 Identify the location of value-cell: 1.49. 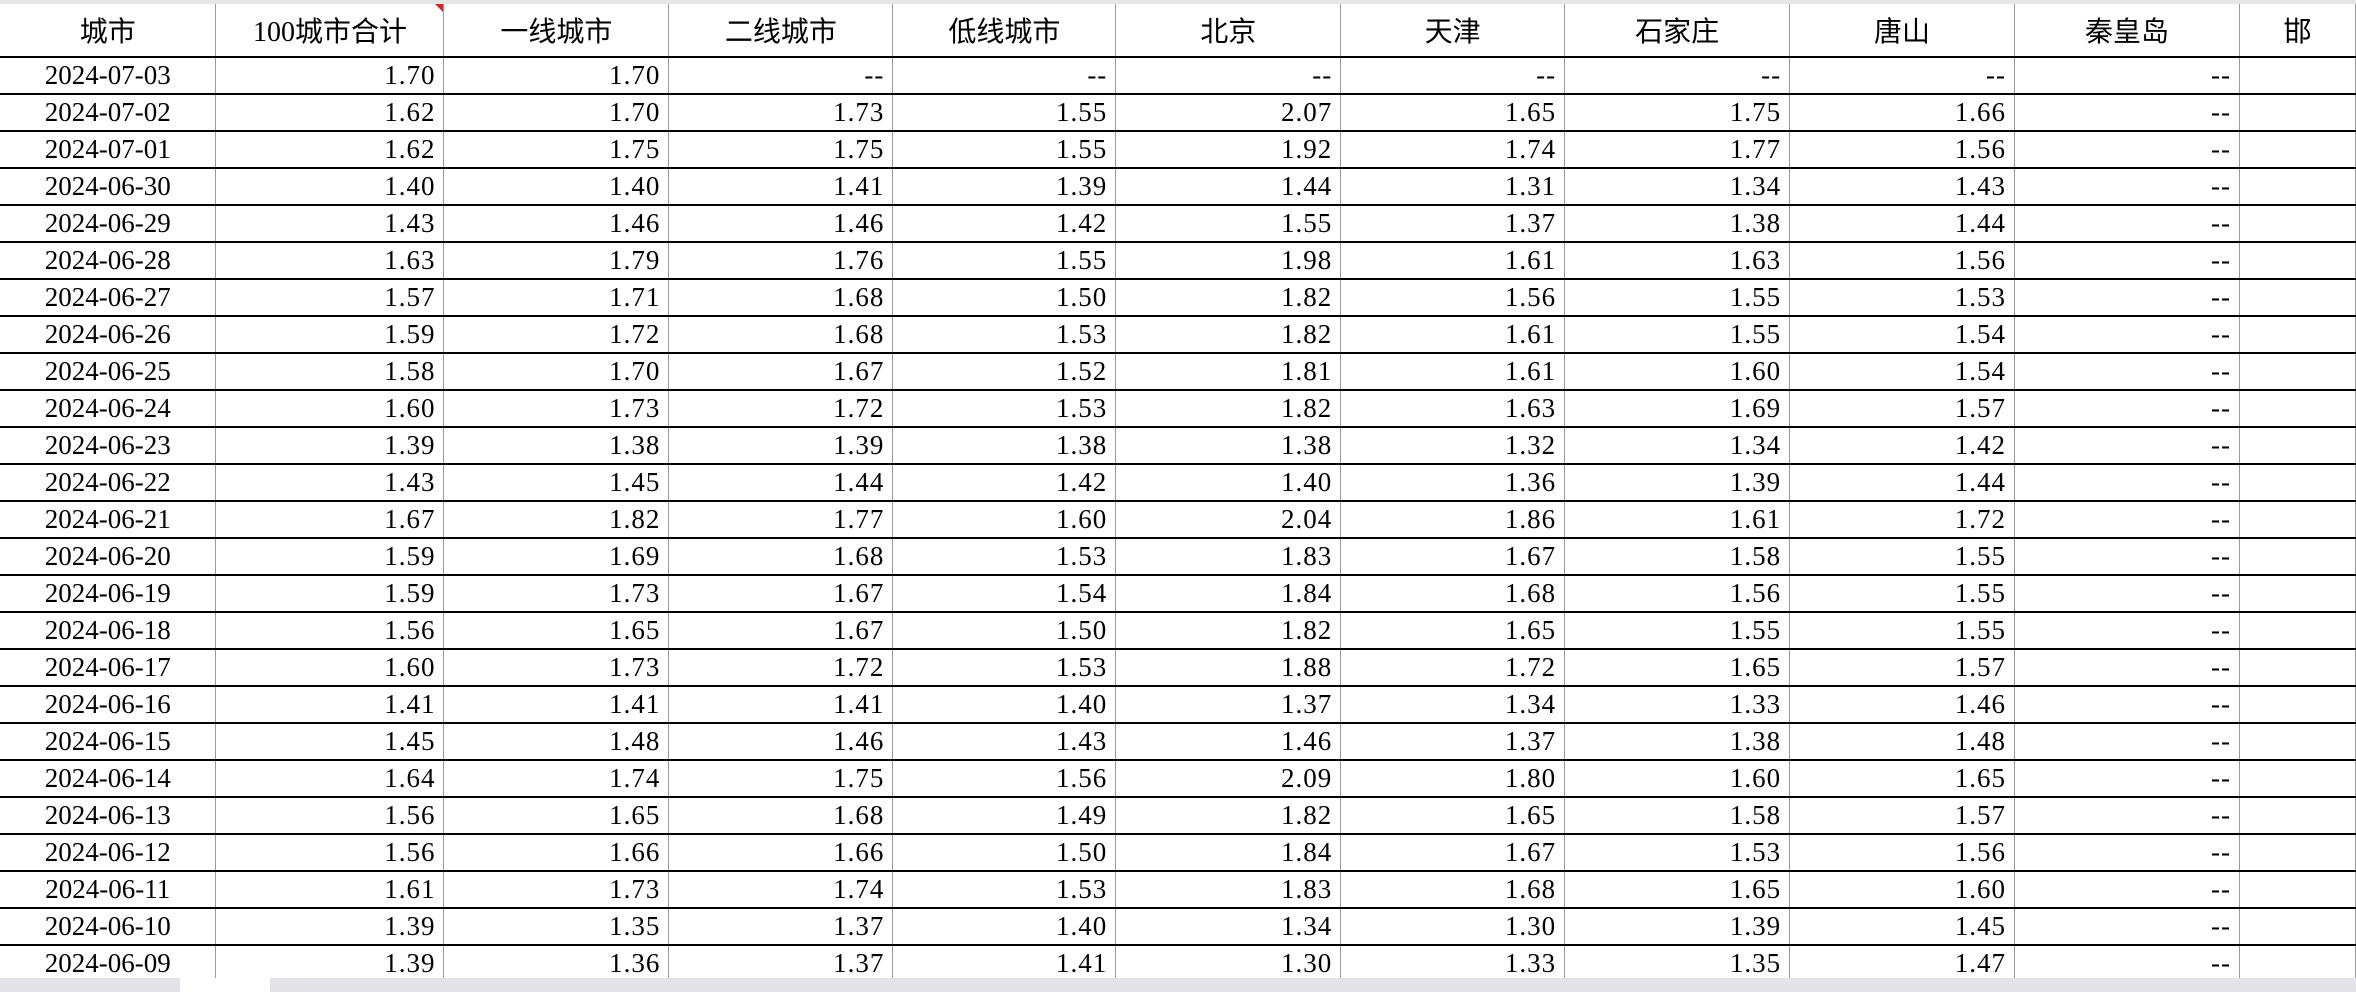
(1004, 816).